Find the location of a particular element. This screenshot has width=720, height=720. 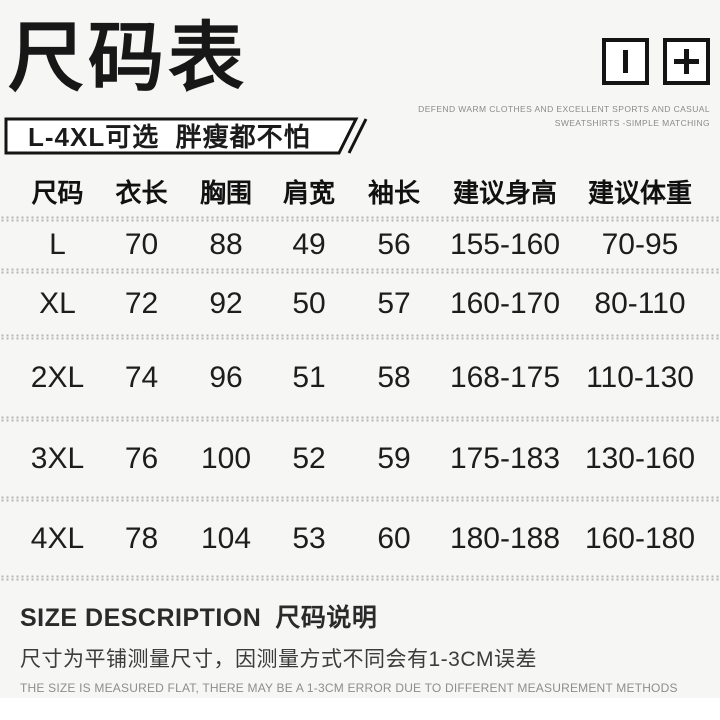

vertical-bar-icon is located at coordinates (625, 61).